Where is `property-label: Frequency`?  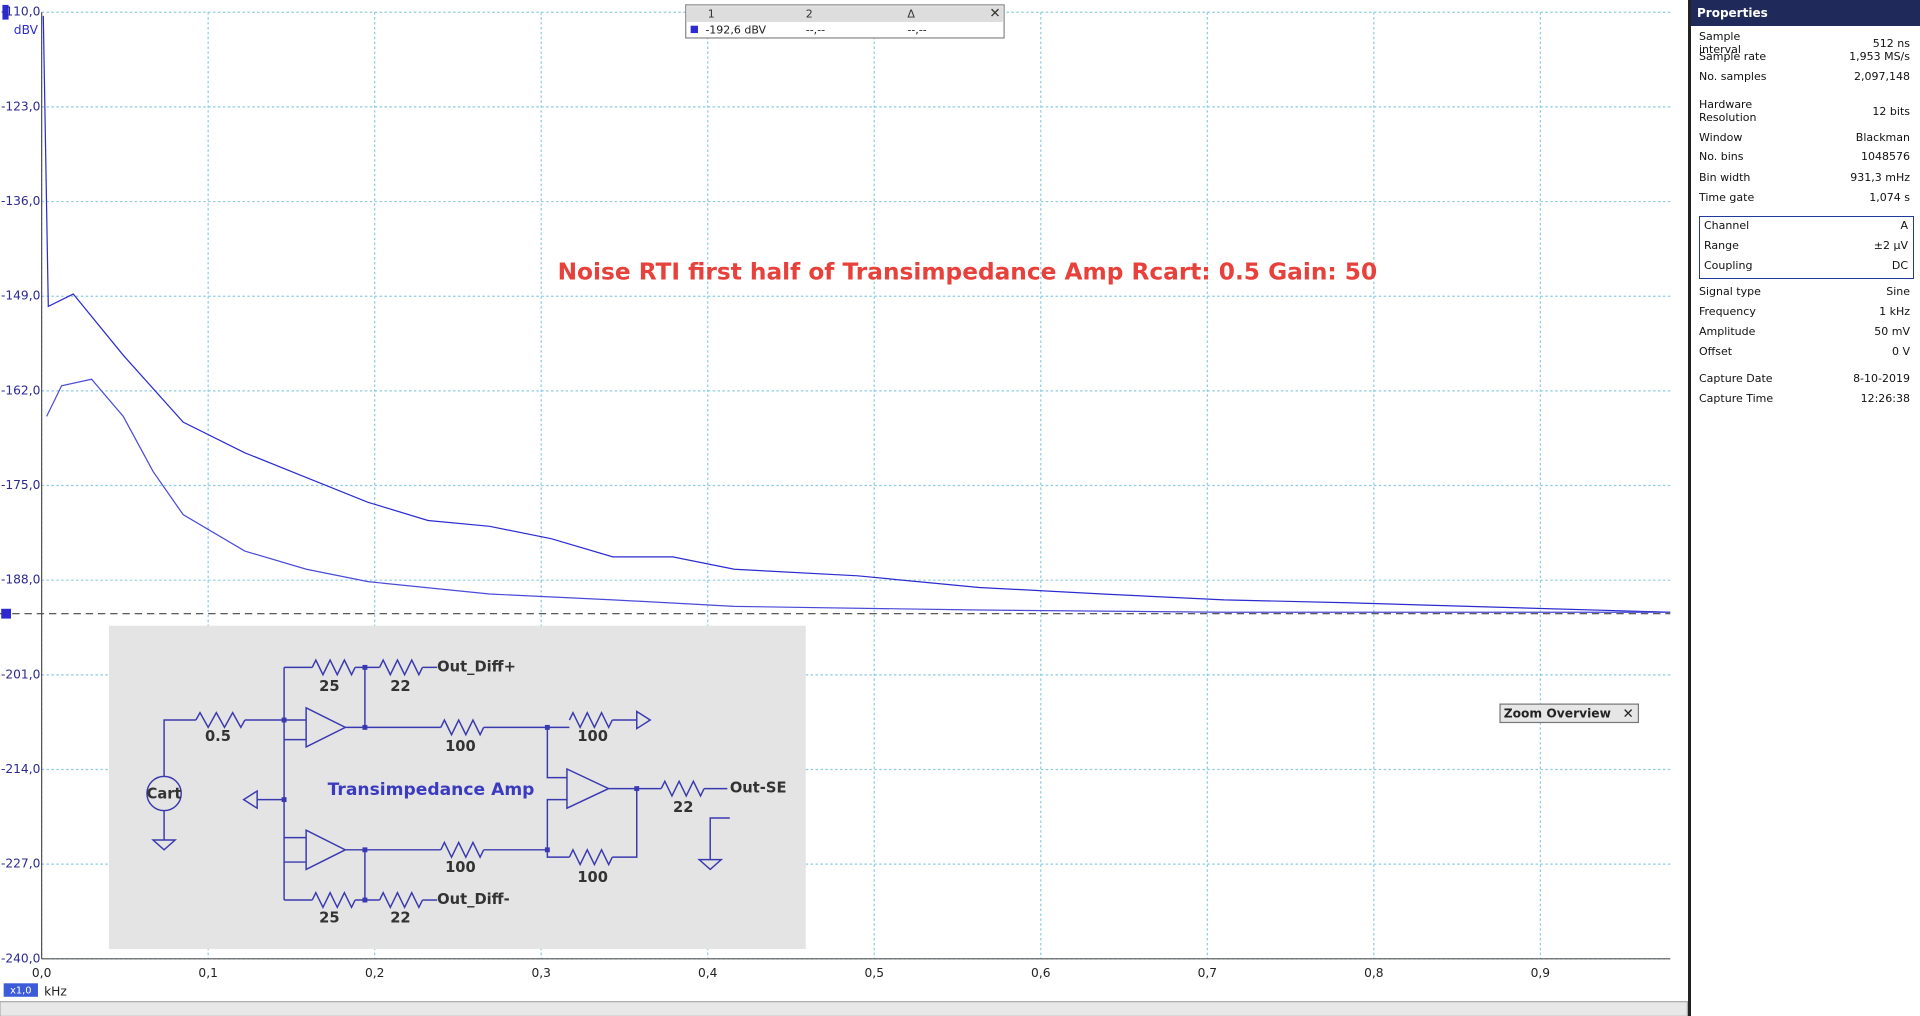 property-label: Frequency is located at coordinates (1727, 311).